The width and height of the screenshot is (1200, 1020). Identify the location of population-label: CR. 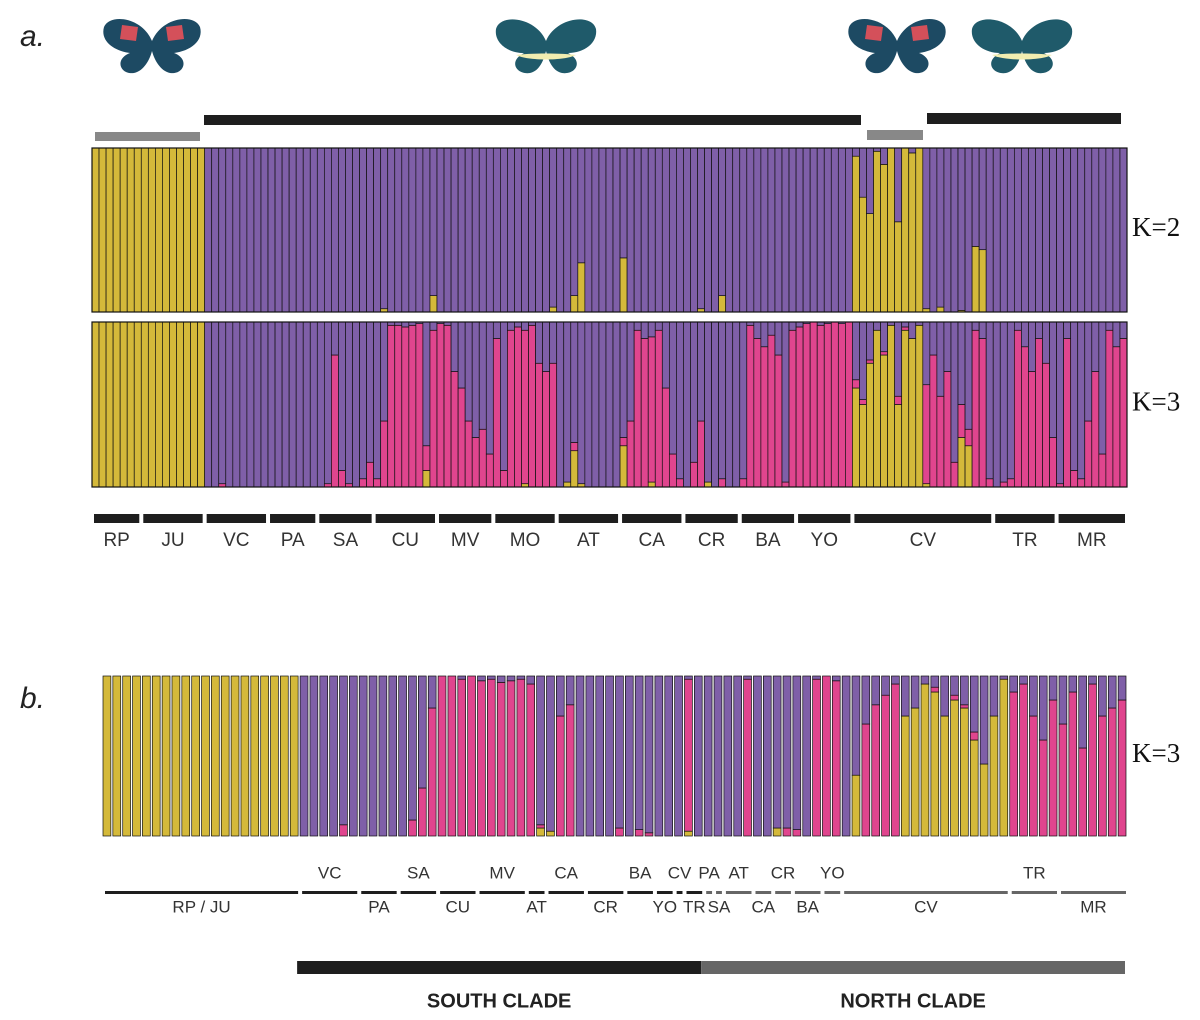
(711, 540).